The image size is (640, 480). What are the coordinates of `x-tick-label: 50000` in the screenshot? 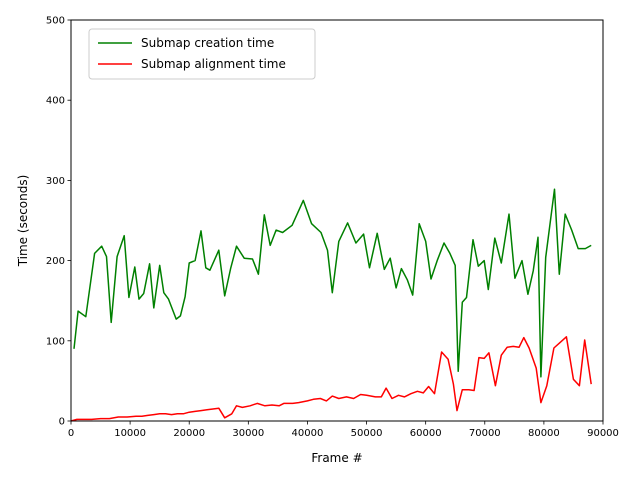 It's located at (367, 433).